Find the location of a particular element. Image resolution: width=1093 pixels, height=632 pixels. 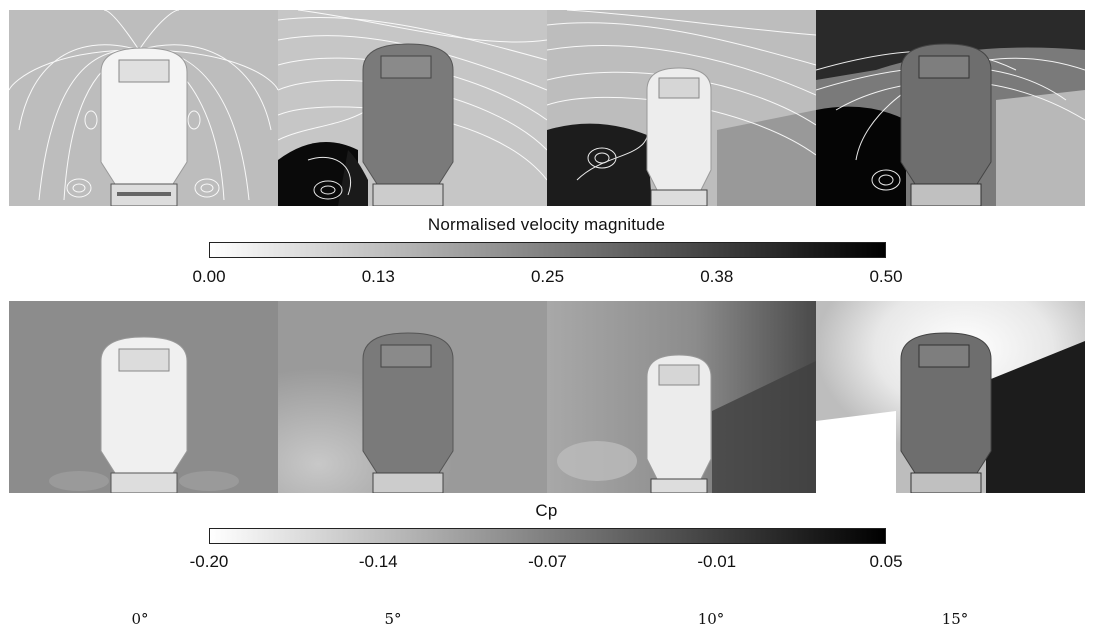

velocity-tick-label: 0.25 is located at coordinates (547, 276).